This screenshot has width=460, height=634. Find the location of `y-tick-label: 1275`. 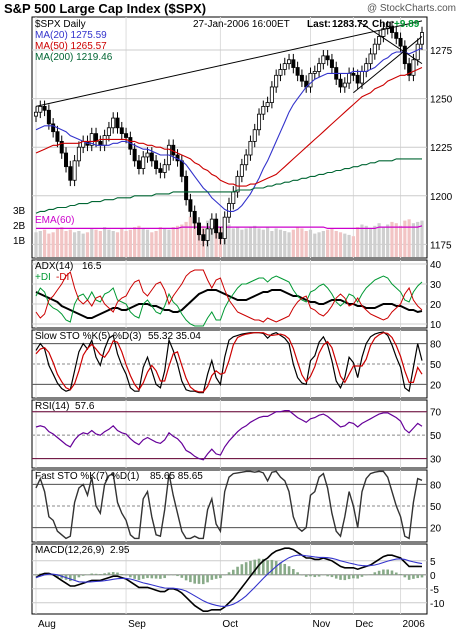

y-tick-label: 1275 is located at coordinates (441, 51).